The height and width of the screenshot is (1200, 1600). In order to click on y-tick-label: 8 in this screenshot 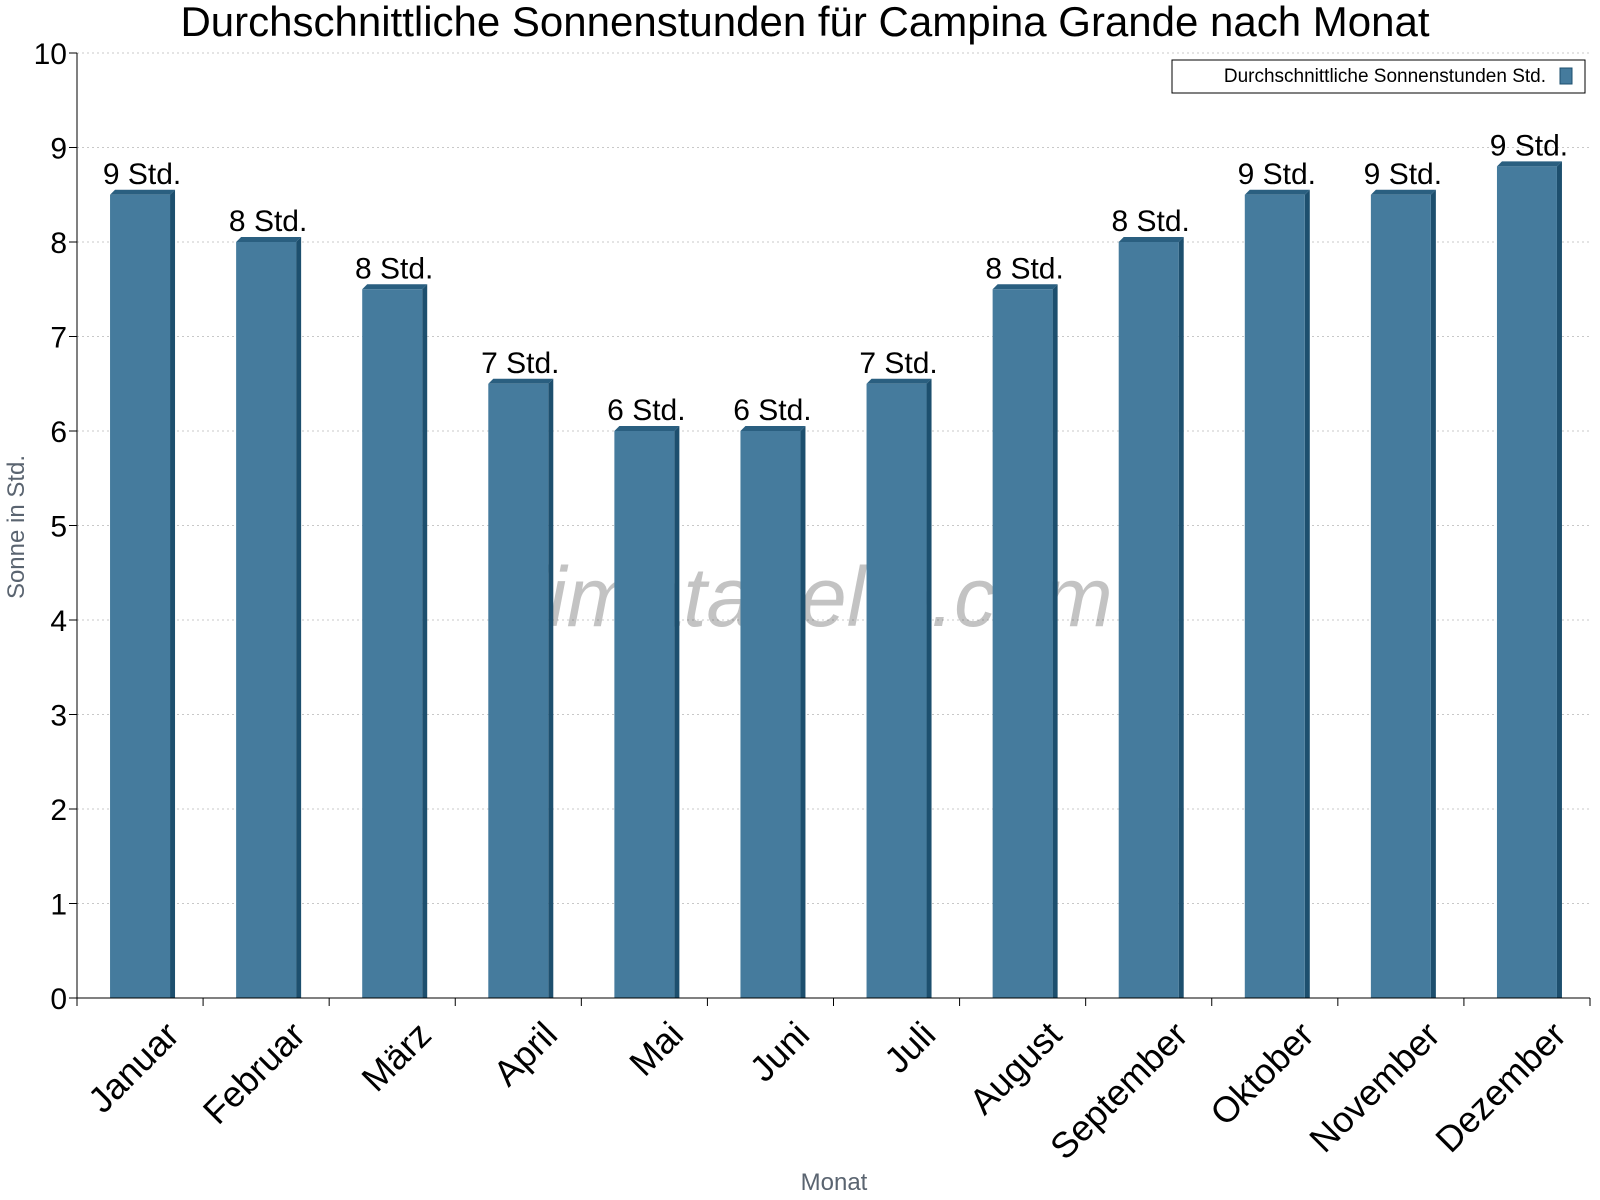, I will do `click(58, 243)`.